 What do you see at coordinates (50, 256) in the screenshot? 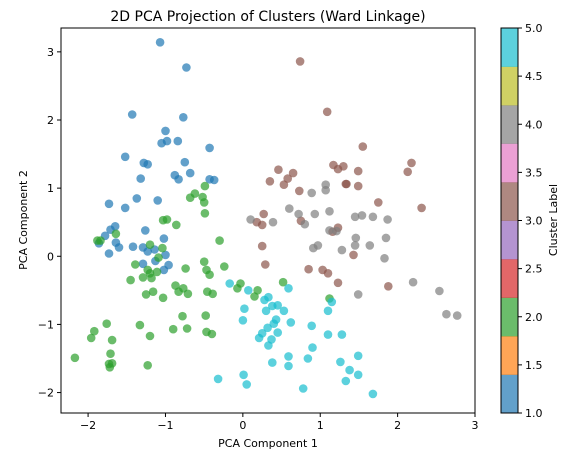
I see `y-tick-label: 0` at bounding box center [50, 256].